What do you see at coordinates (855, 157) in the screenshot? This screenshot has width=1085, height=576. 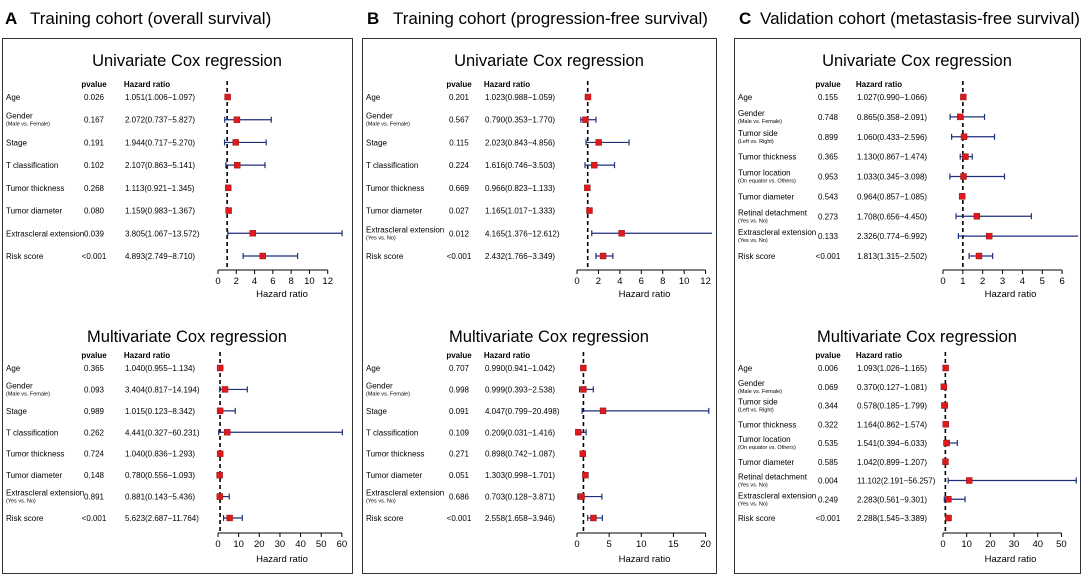 I see `forest-row: Tumor thickness 0.365 1.130(0.867−1.474)` at bounding box center [855, 157].